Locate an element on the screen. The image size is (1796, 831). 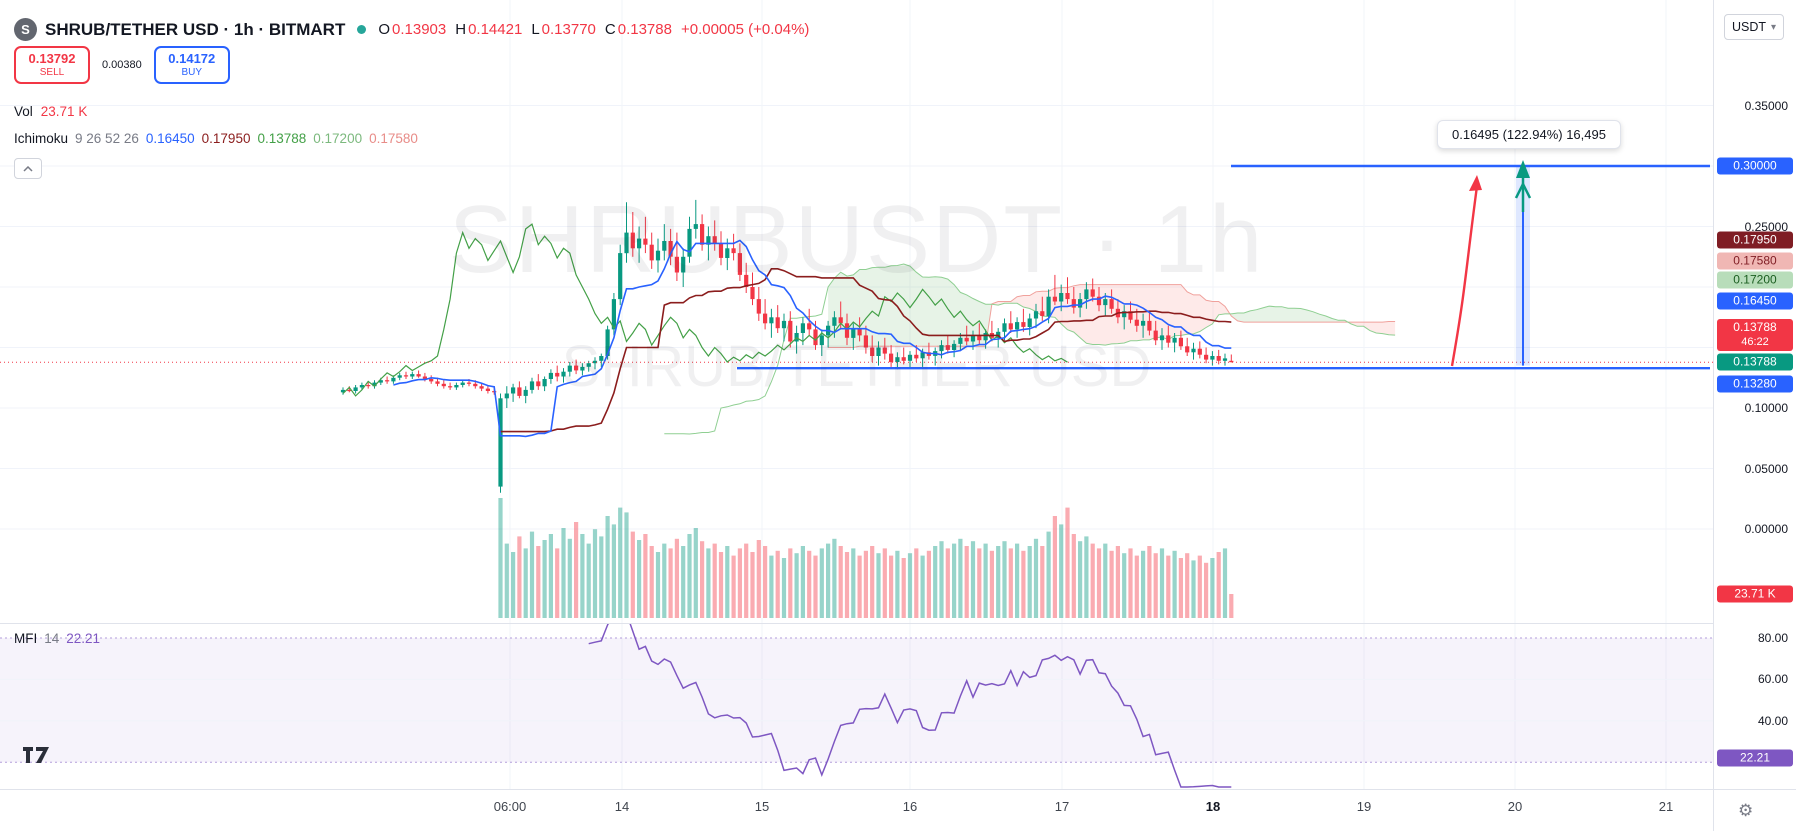
price-tick-0.25000: 0.25000 is located at coordinates (1766, 226).